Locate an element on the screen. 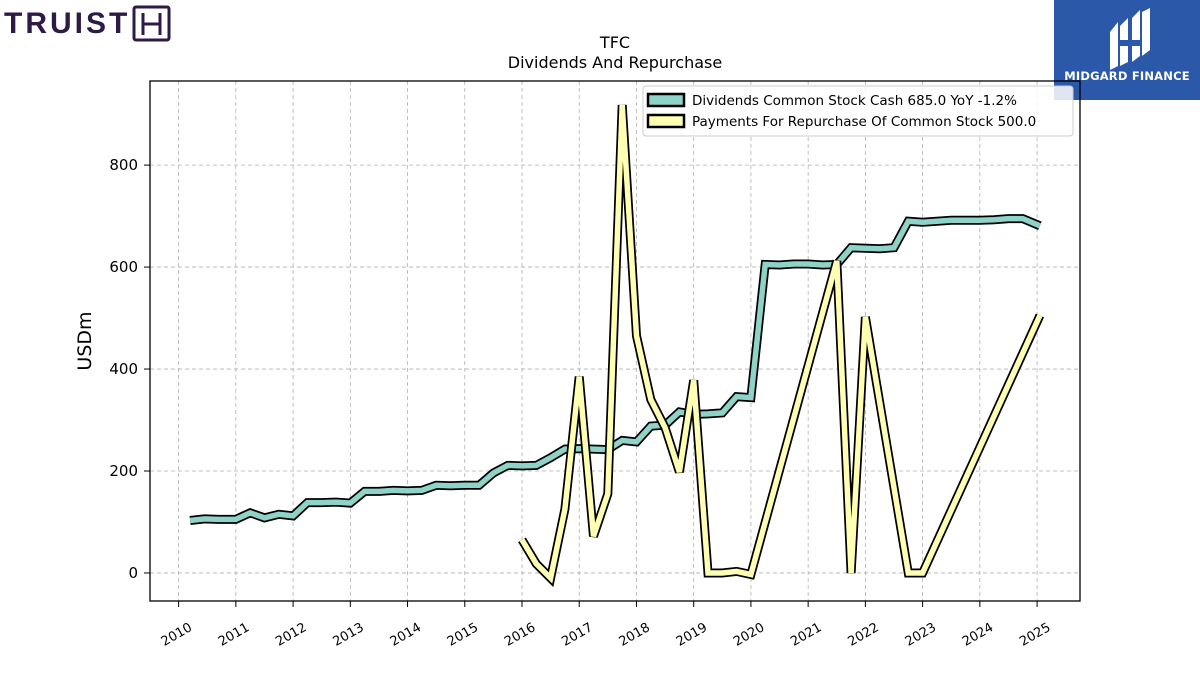 Image resolution: width=1200 pixels, height=675 pixels. chart-title: TFC is located at coordinates (614, 42).